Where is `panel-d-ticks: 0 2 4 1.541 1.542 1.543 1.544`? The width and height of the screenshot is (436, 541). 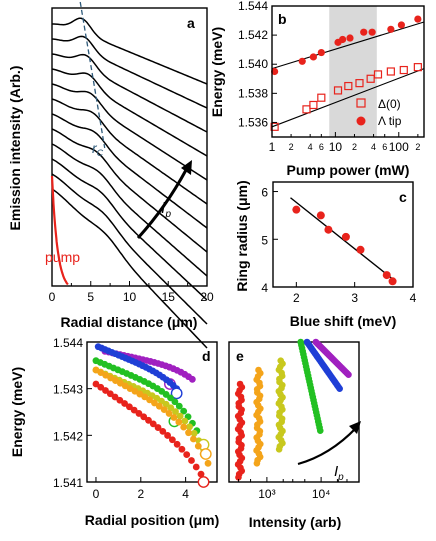 panel-d-ticks: 0 2 4 1.541 1.542 1.543 1.544 is located at coordinates (121, 418).